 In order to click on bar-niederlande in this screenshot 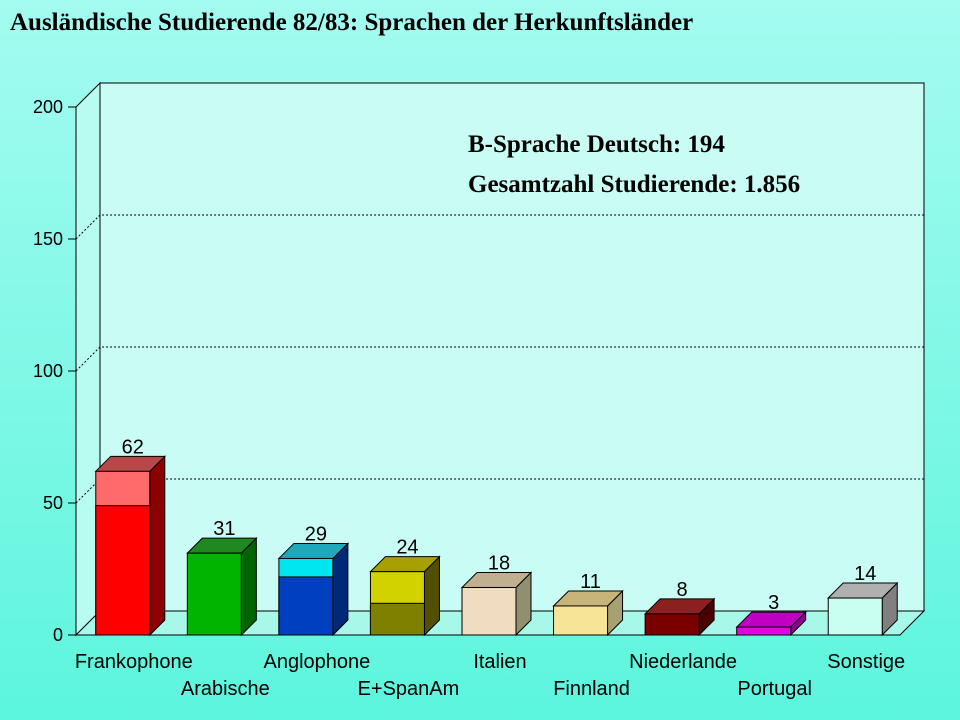, I will do `click(679, 617)`.